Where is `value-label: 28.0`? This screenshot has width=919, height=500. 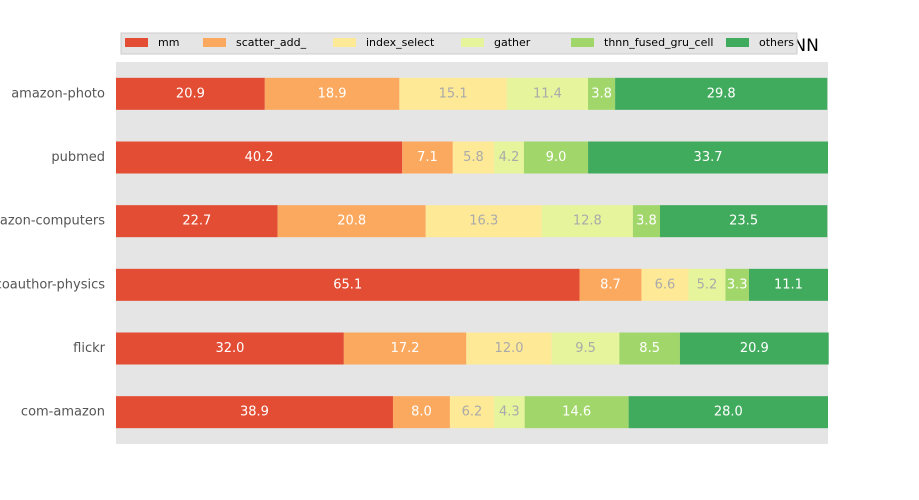
value-label: 28.0 is located at coordinates (728, 412).